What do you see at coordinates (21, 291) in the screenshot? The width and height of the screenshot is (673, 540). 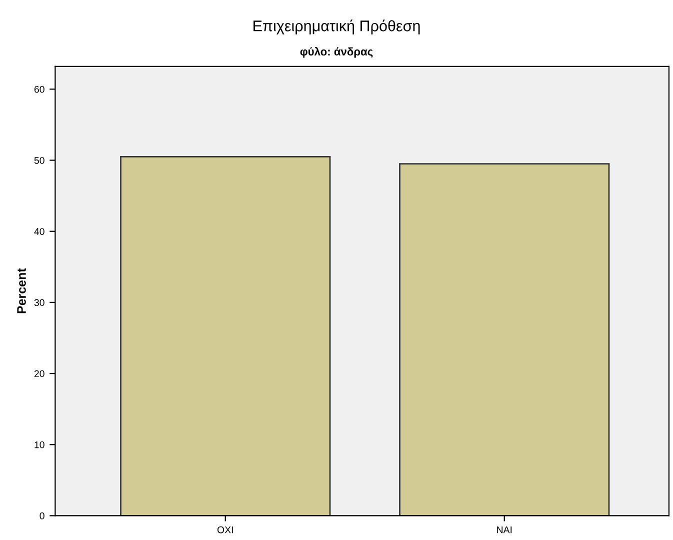 I see `y-axis-title: Percent` at bounding box center [21, 291].